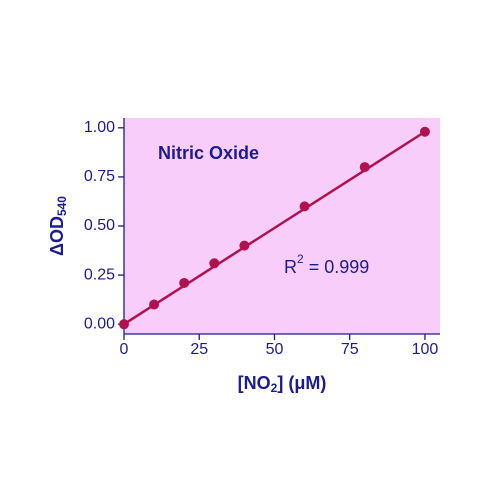 The image size is (500, 500). What do you see at coordinates (350, 349) in the screenshot?
I see `x-tick-label: 75` at bounding box center [350, 349].